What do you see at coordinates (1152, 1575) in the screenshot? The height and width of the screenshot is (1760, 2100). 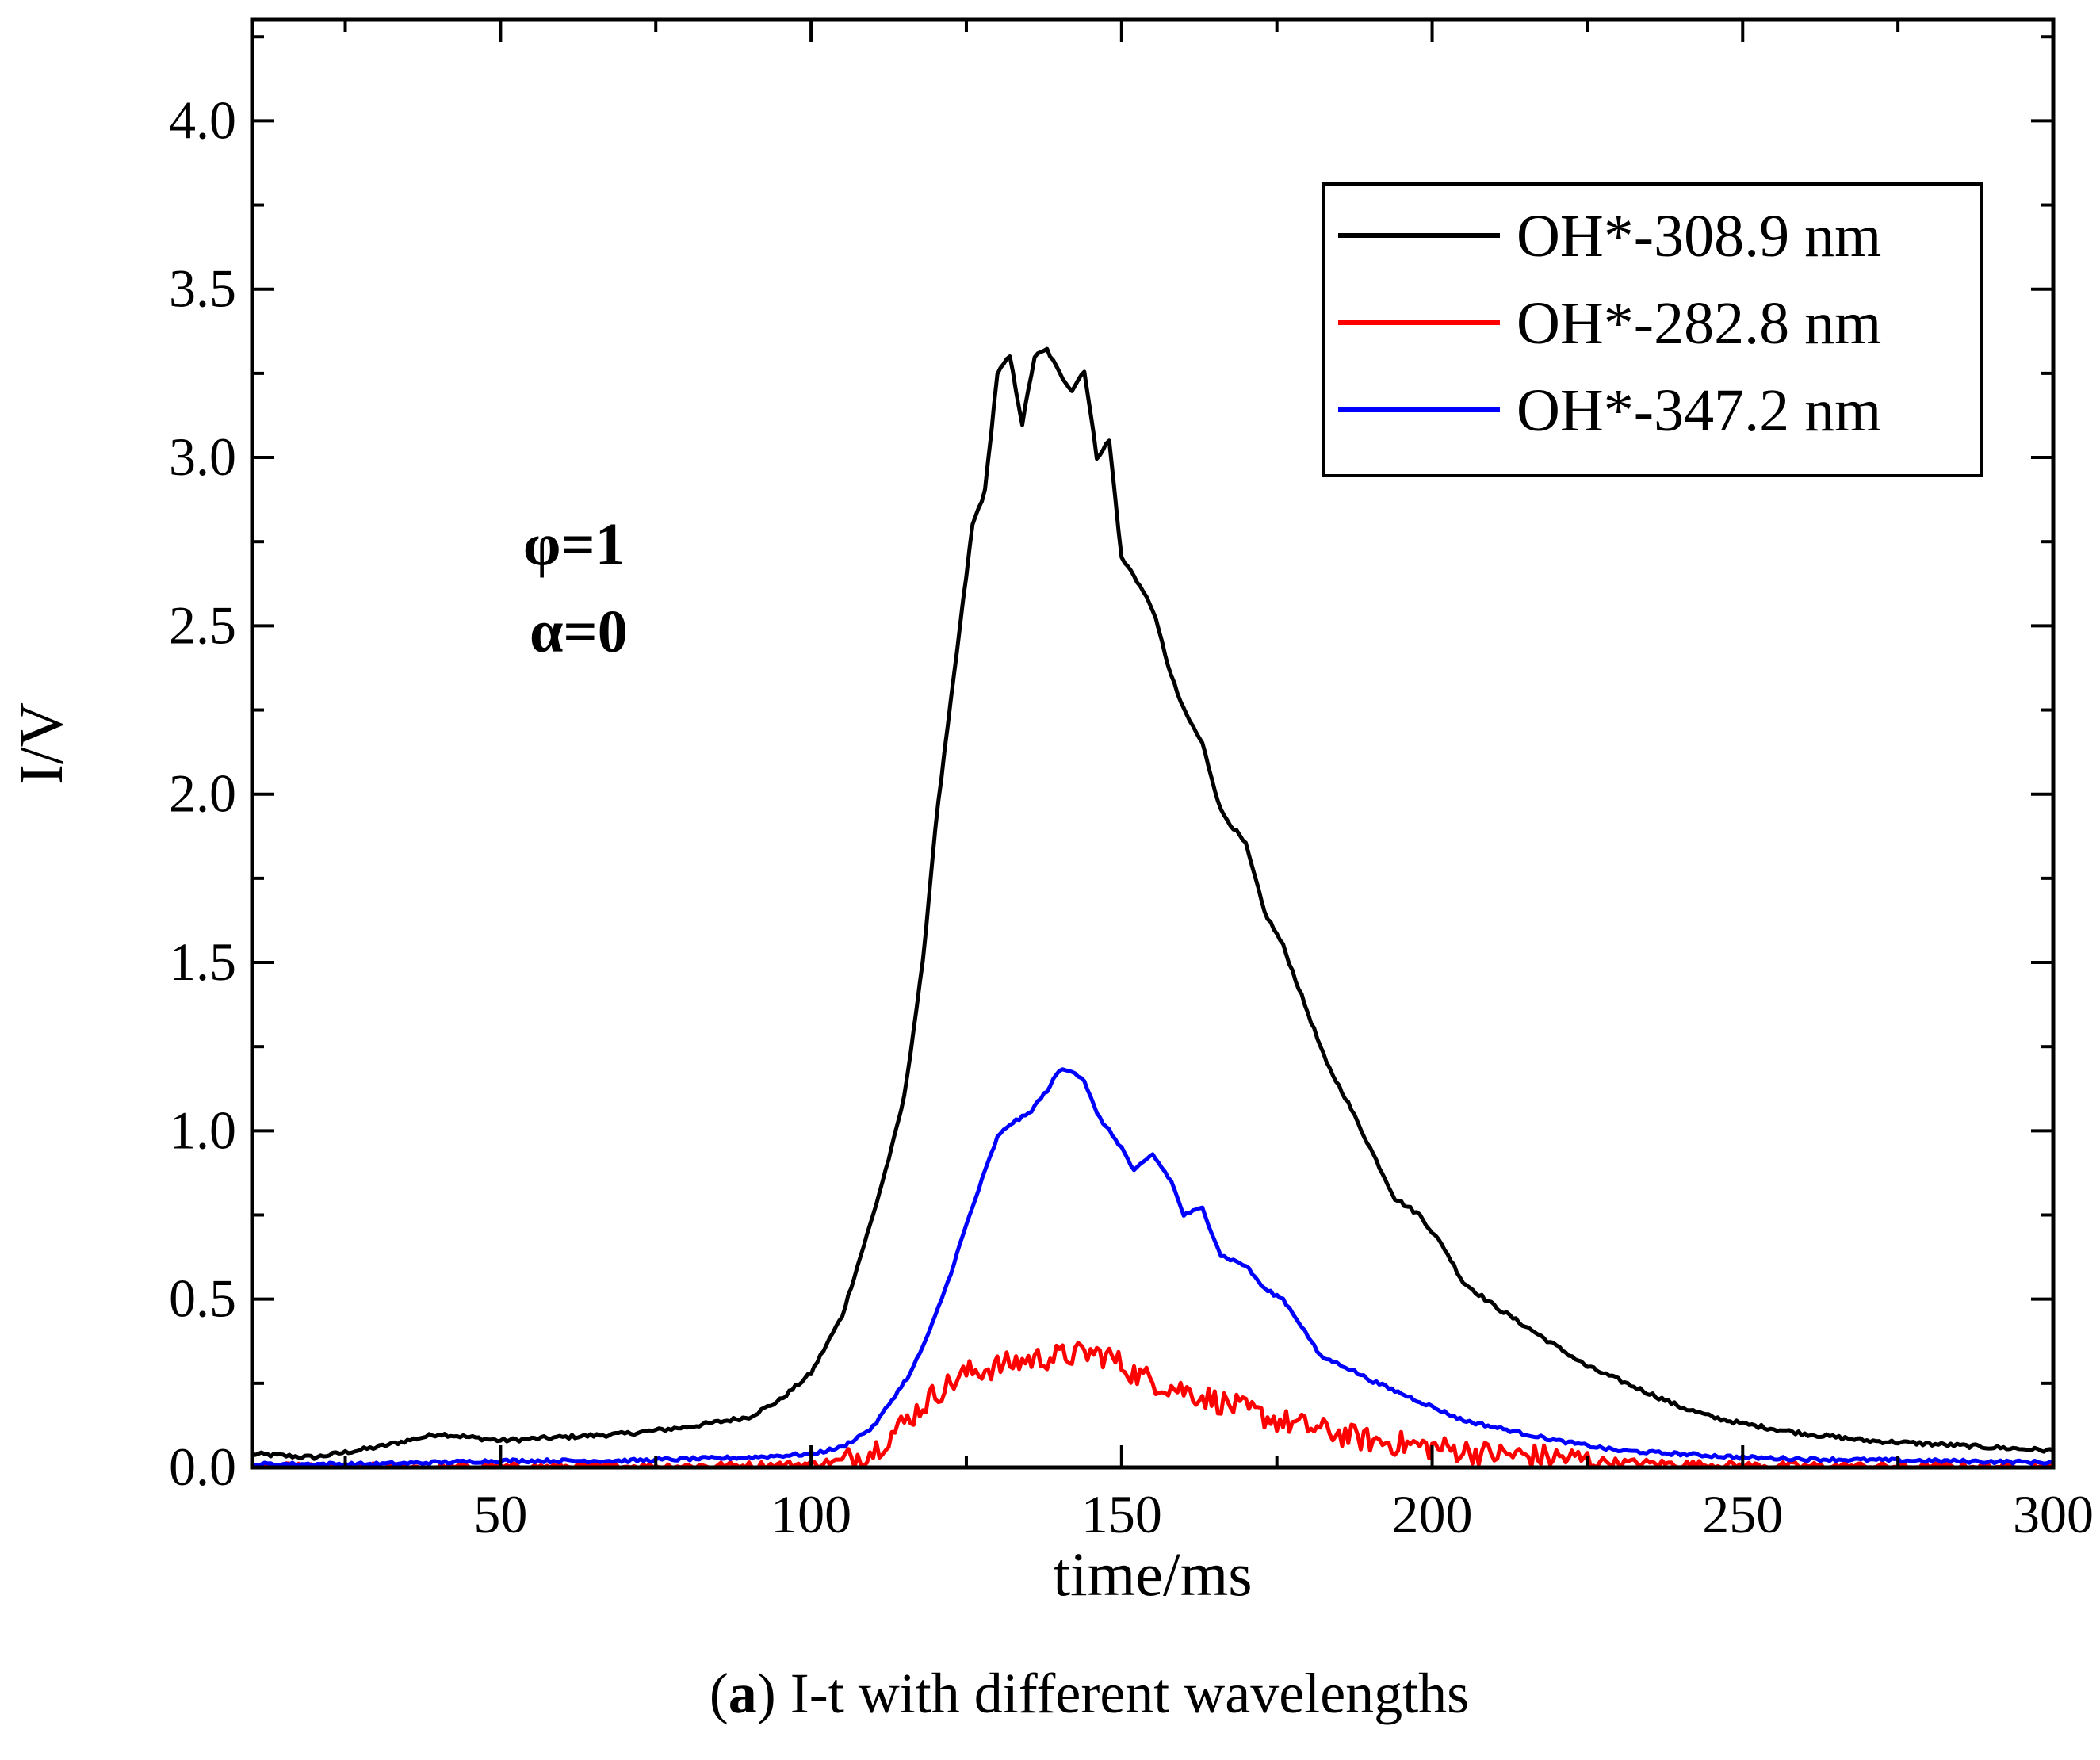 I see `x-axis-title: time/ms` at bounding box center [1152, 1575].